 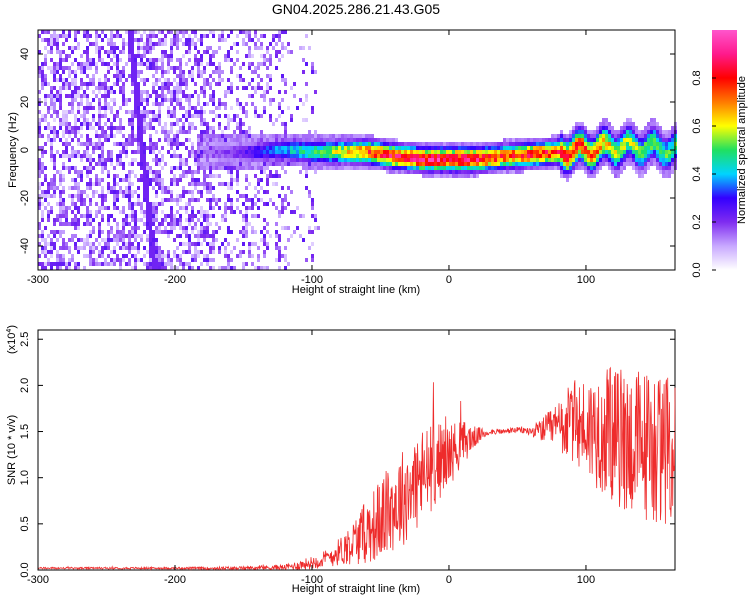 What do you see at coordinates (175, 580) in the screenshot?
I see `snr-x-tick-label: -200` at bounding box center [175, 580].